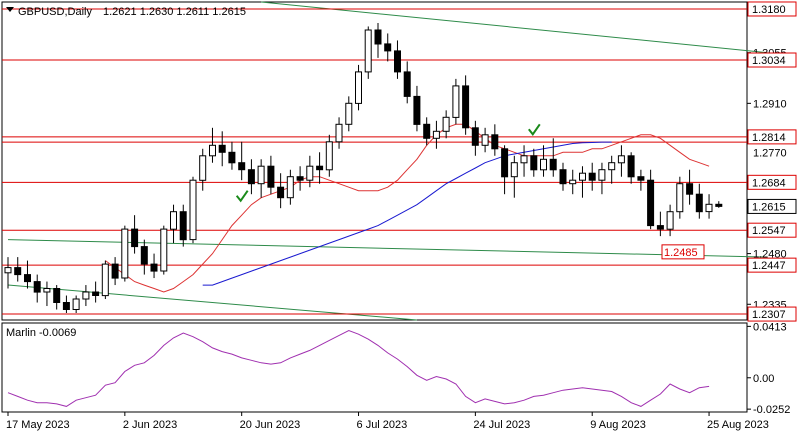 This screenshot has height=437, width=804. I want to click on x-tick-label: 17 May 2023, so click(38, 425).